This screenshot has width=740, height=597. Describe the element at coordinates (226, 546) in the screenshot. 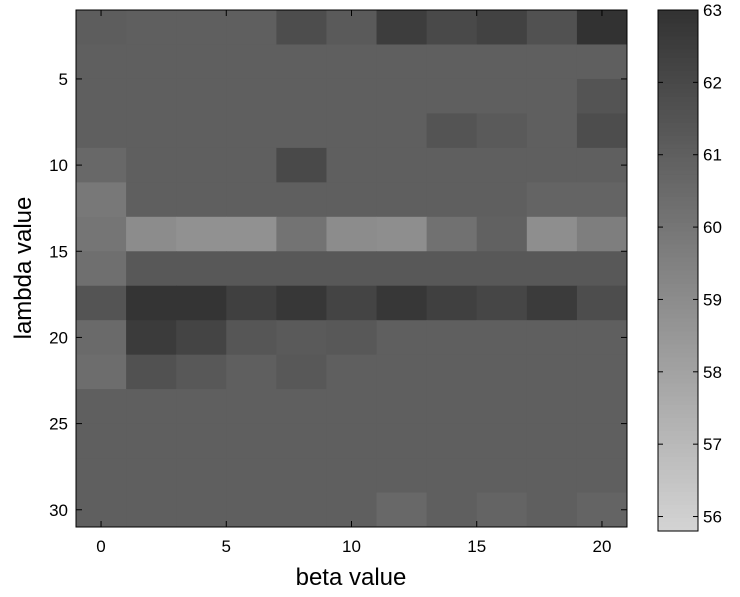

I see `x-tick-label: 5` at that location.